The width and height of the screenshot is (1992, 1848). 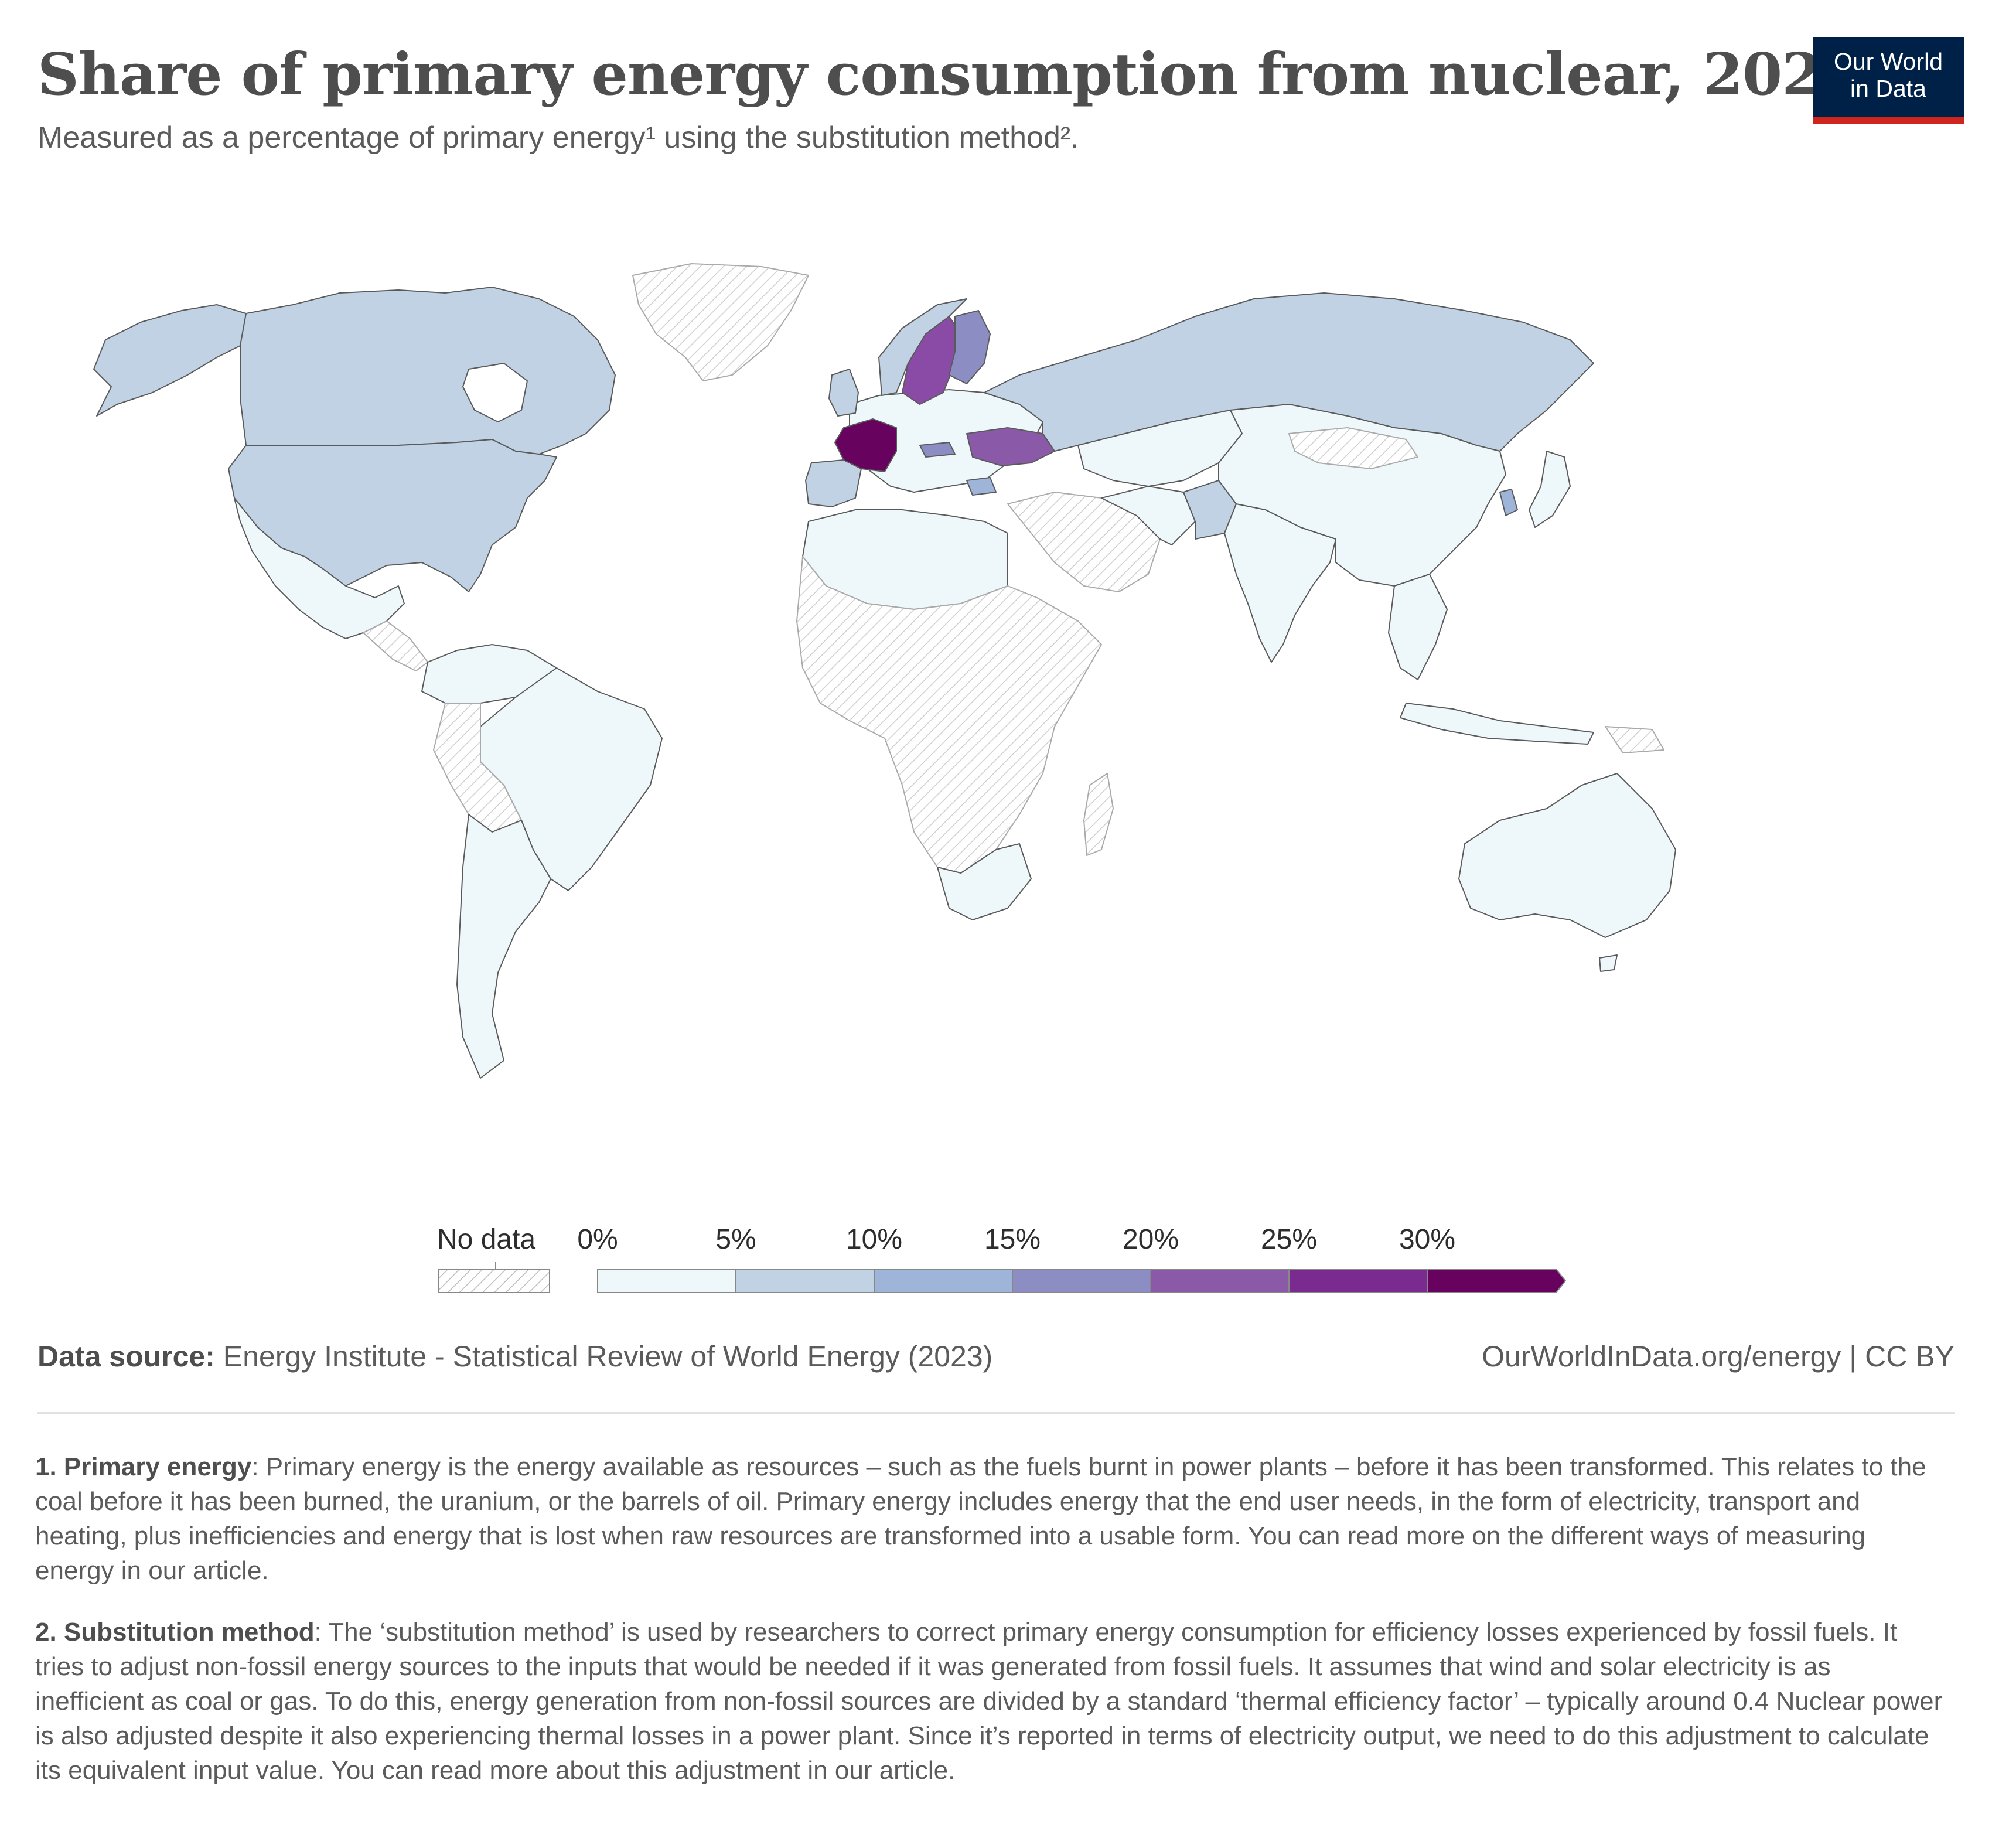 What do you see at coordinates (1497, 724) in the screenshot?
I see `region-indonesia` at bounding box center [1497, 724].